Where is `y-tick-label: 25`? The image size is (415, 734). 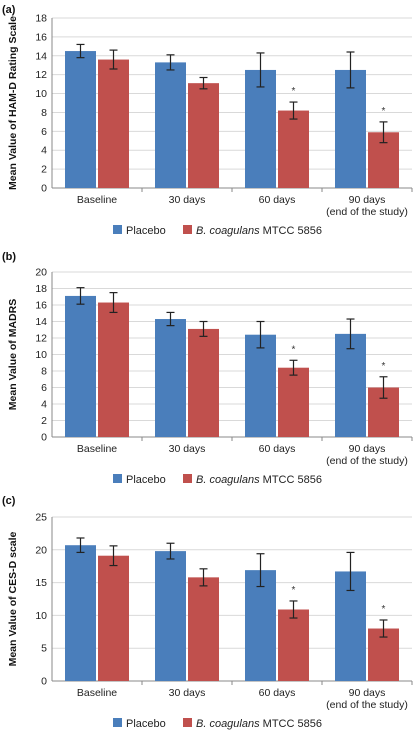 y-tick-label: 25 is located at coordinates (41, 518).